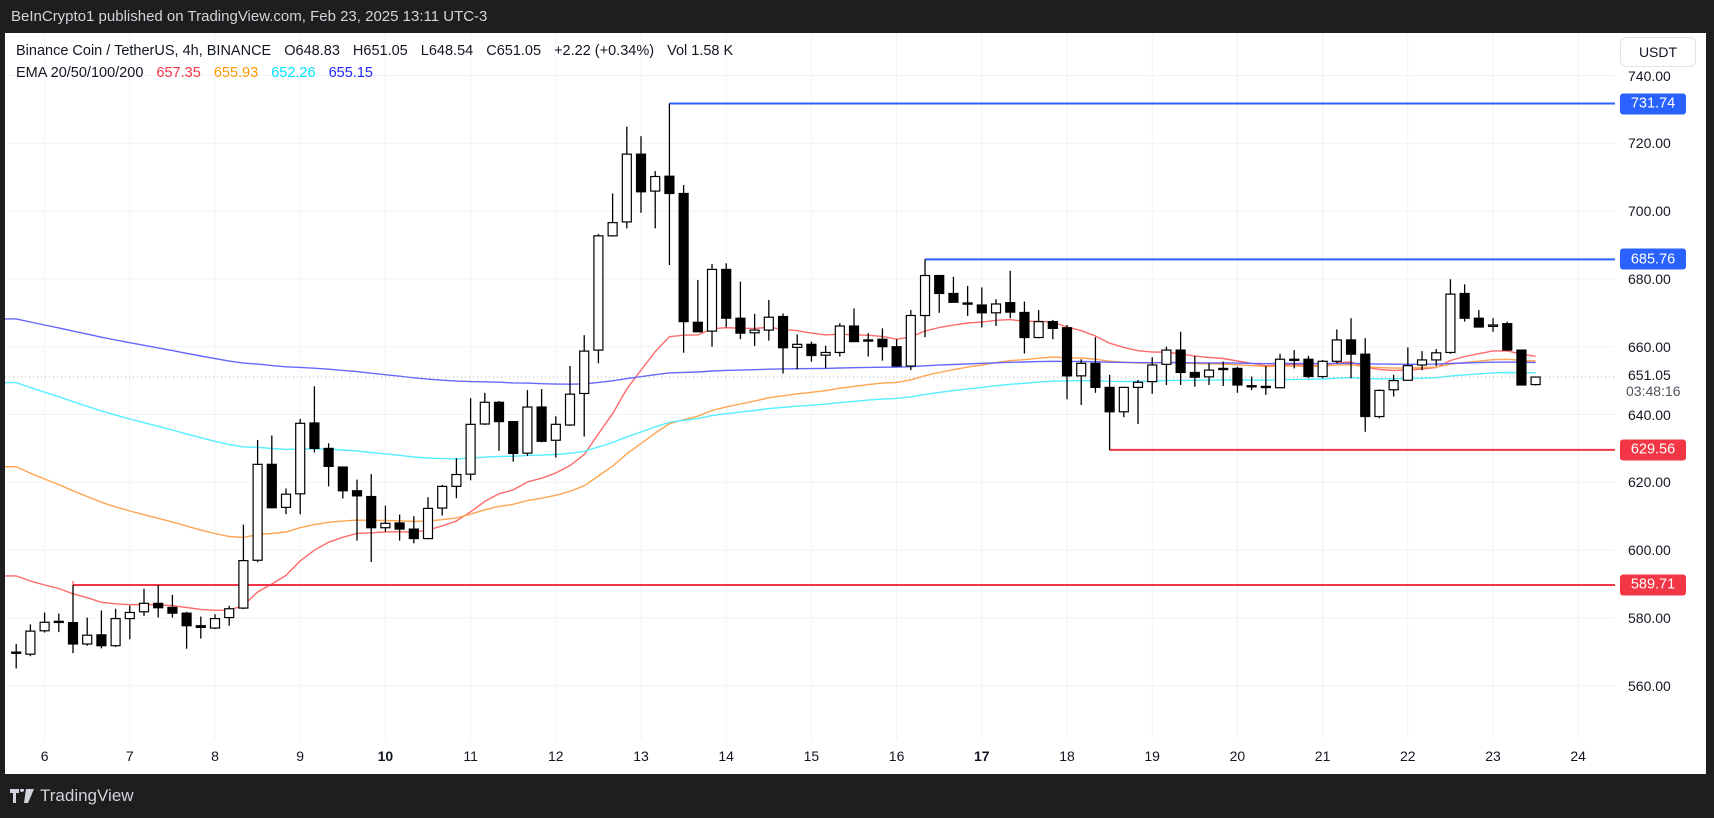 The height and width of the screenshot is (818, 1714). What do you see at coordinates (1578, 756) in the screenshot?
I see `date-tick-label: 24` at bounding box center [1578, 756].